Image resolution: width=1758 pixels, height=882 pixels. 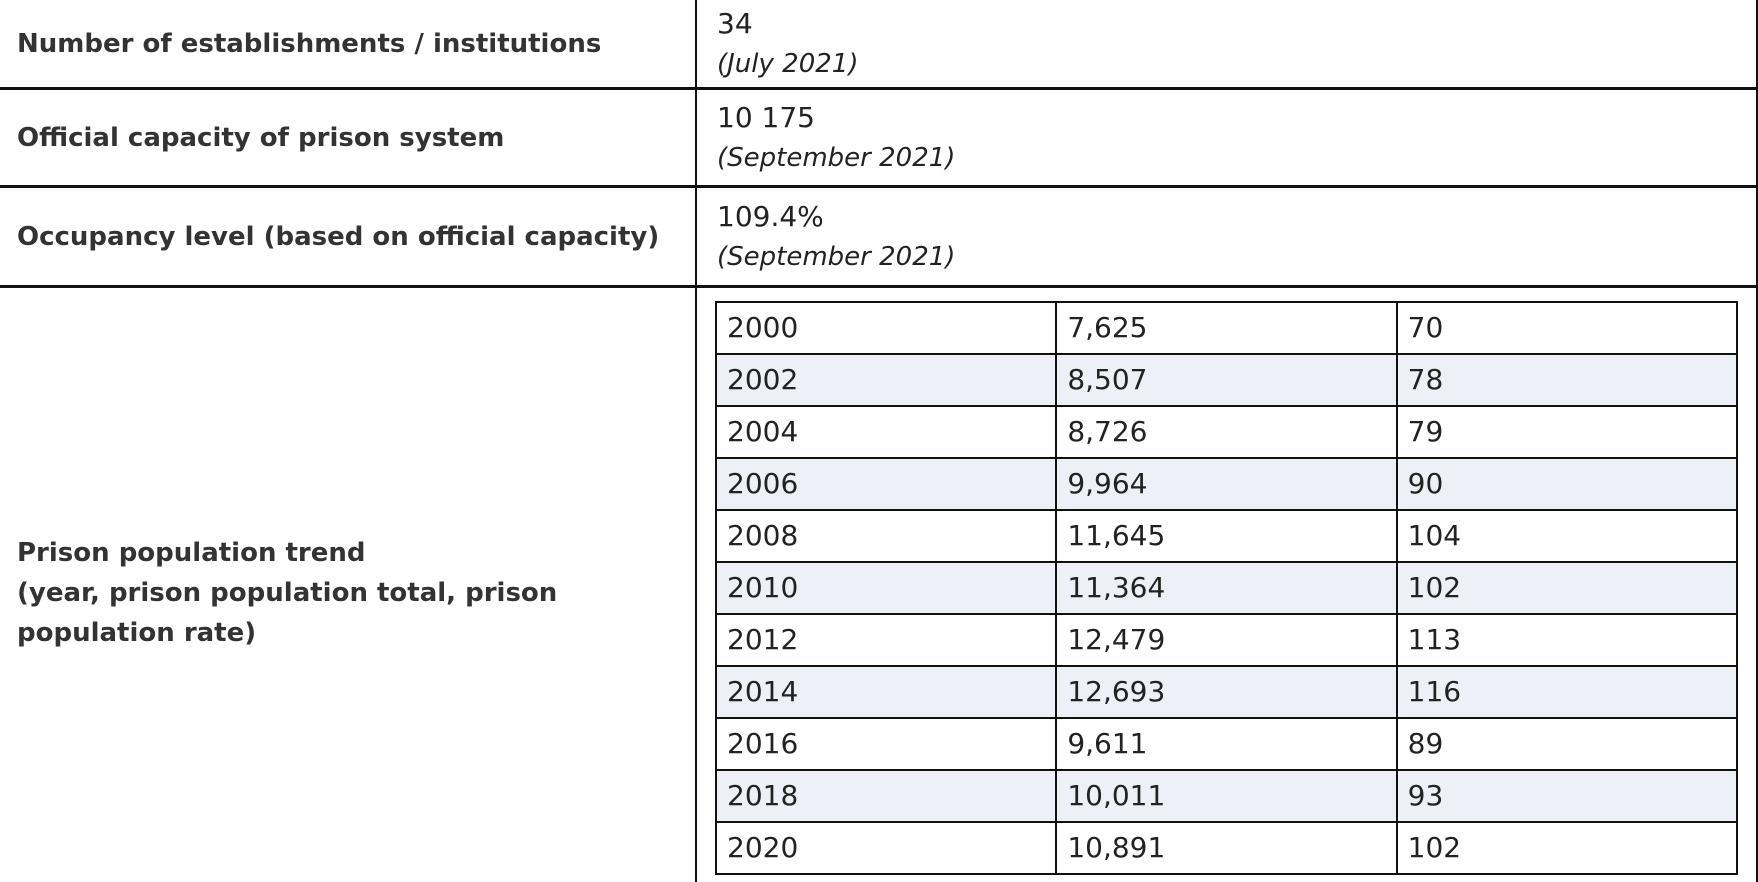 I want to click on label-text: Official capacity of prison system, so click(x=261, y=137).